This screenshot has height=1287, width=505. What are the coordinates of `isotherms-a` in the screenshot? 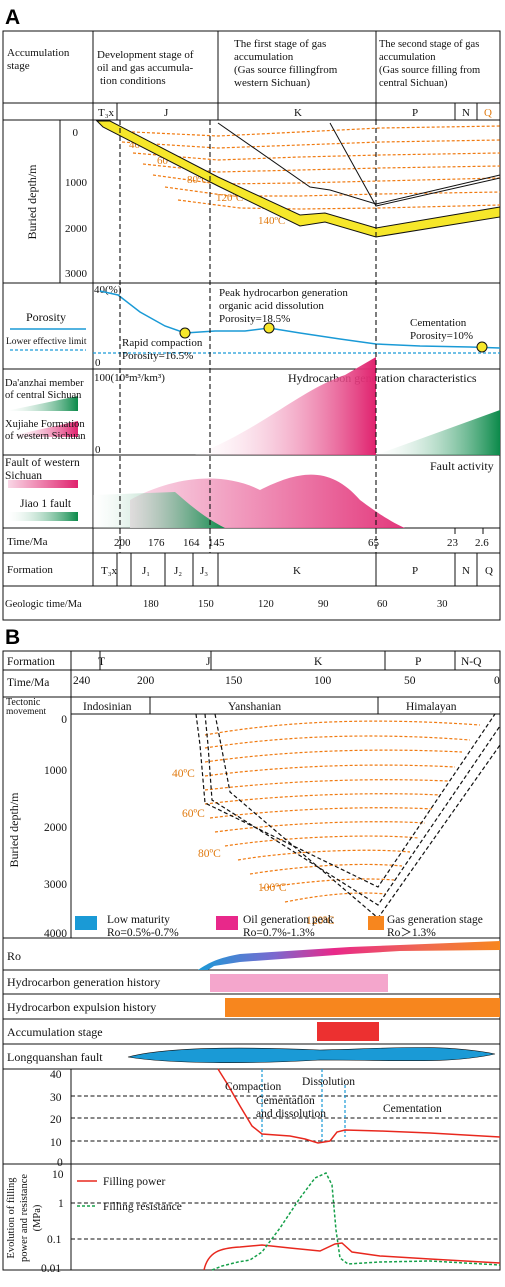 It's located at (306, 167).